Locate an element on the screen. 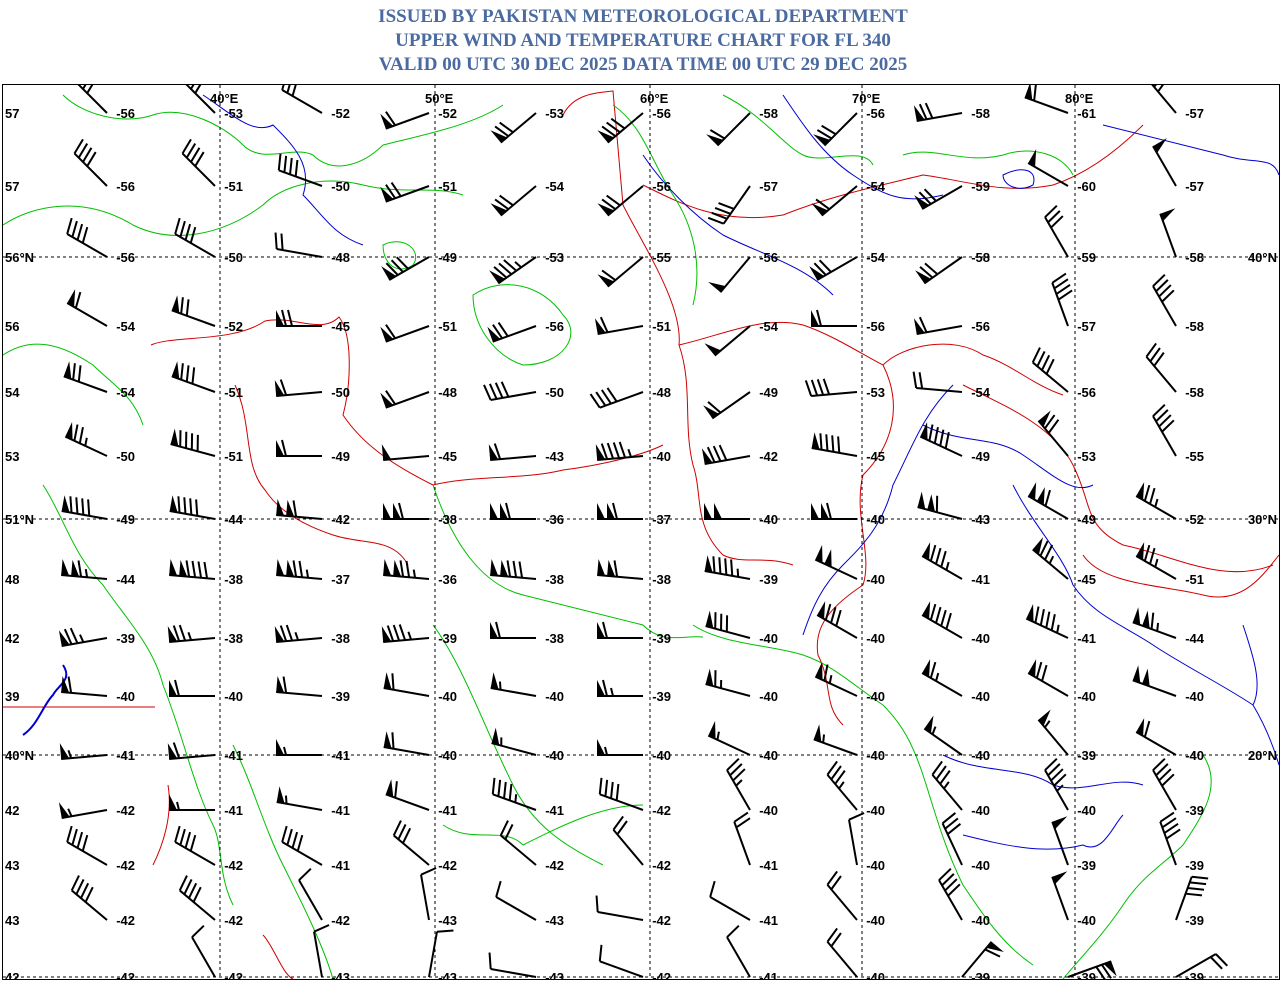 The width and height of the screenshot is (1286, 986). wind-station: -51 is located at coordinates (418, 191).